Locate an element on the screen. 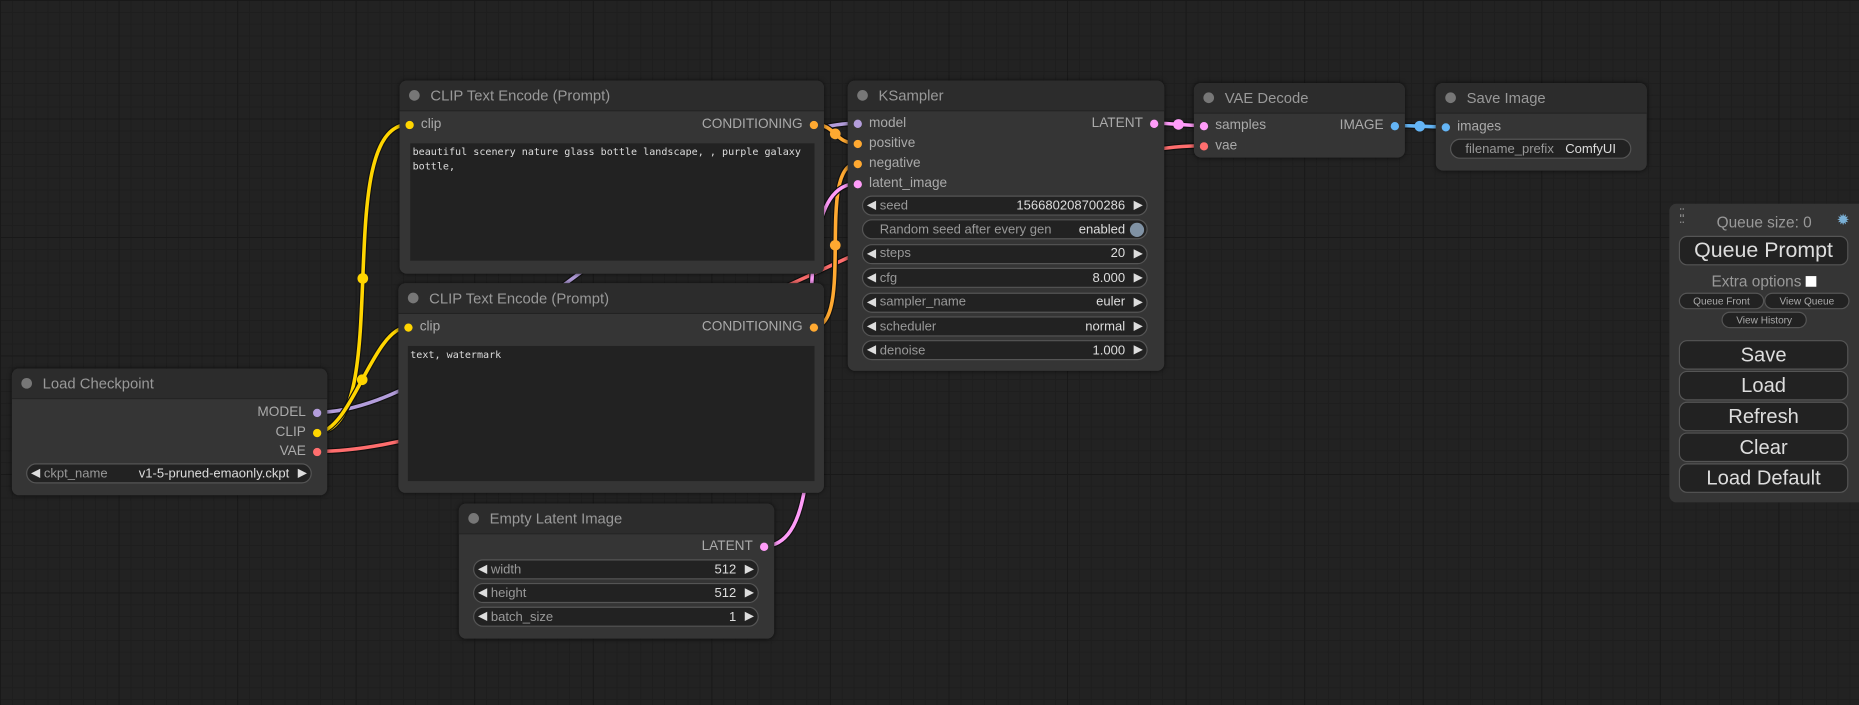 This screenshot has height=705, width=1859. drag-handle-icon: ⁚⁚ ⁚⁚ is located at coordinates (1681, 217).